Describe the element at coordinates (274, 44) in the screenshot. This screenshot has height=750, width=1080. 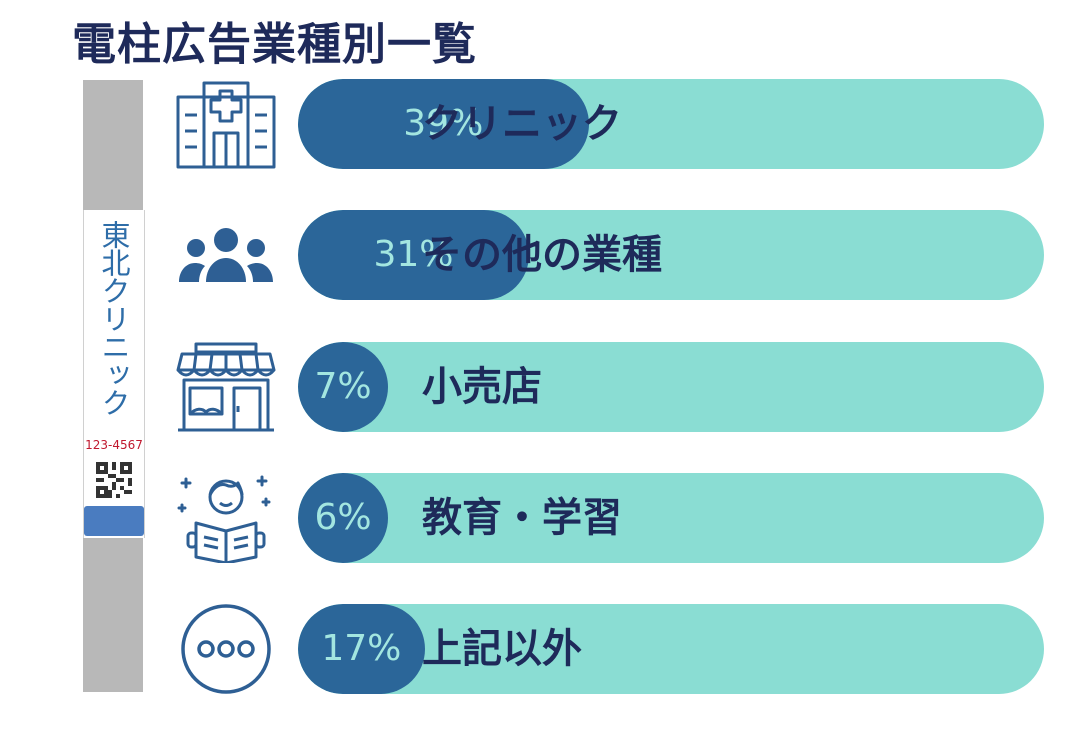
I see `page-title: 電柱広告業種別一覧` at that location.